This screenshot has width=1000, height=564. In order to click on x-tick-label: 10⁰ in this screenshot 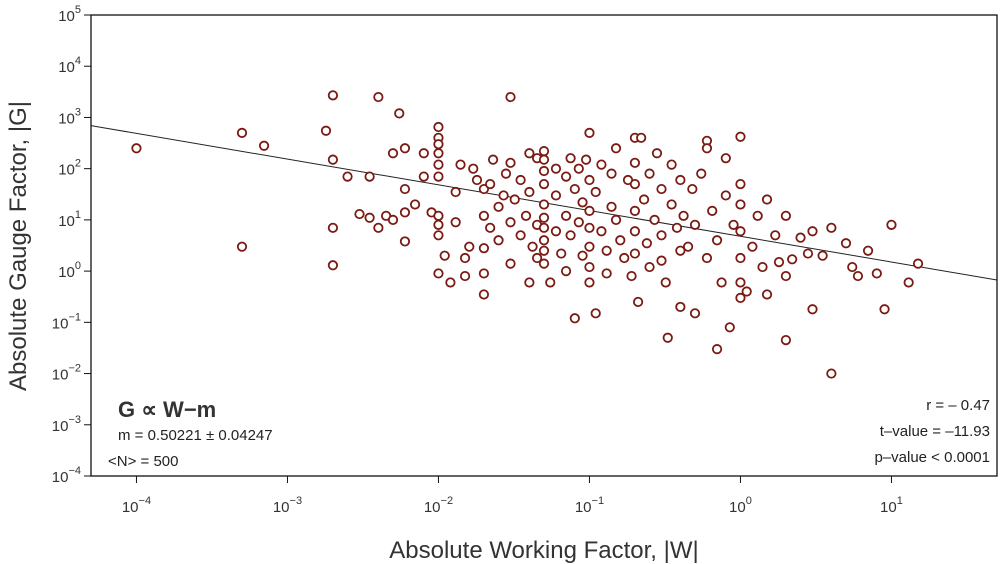, I will do `click(740, 505)`.